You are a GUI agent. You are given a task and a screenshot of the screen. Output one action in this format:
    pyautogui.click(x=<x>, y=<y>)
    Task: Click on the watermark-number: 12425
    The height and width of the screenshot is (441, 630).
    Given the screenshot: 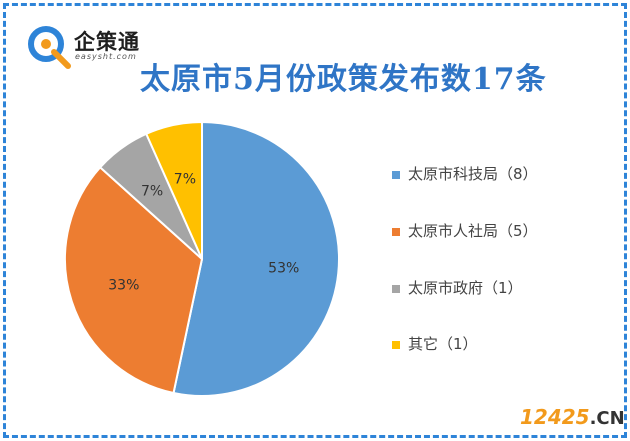 What is the action you would take?
    pyautogui.click(x=555, y=417)
    